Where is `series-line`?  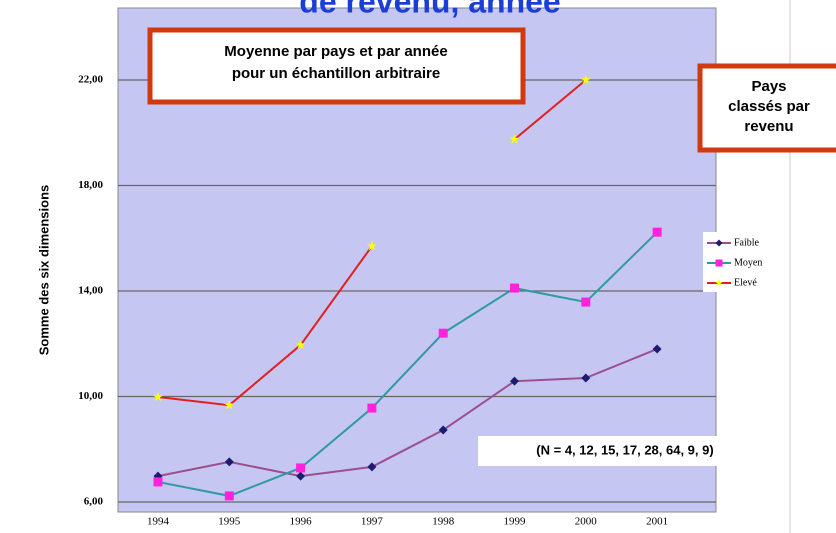
series-line is located at coordinates (407, 413).